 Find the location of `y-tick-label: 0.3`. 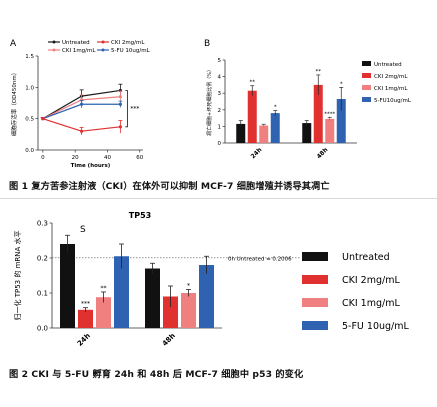

y-tick-label: 0.3 is located at coordinates (42, 224).